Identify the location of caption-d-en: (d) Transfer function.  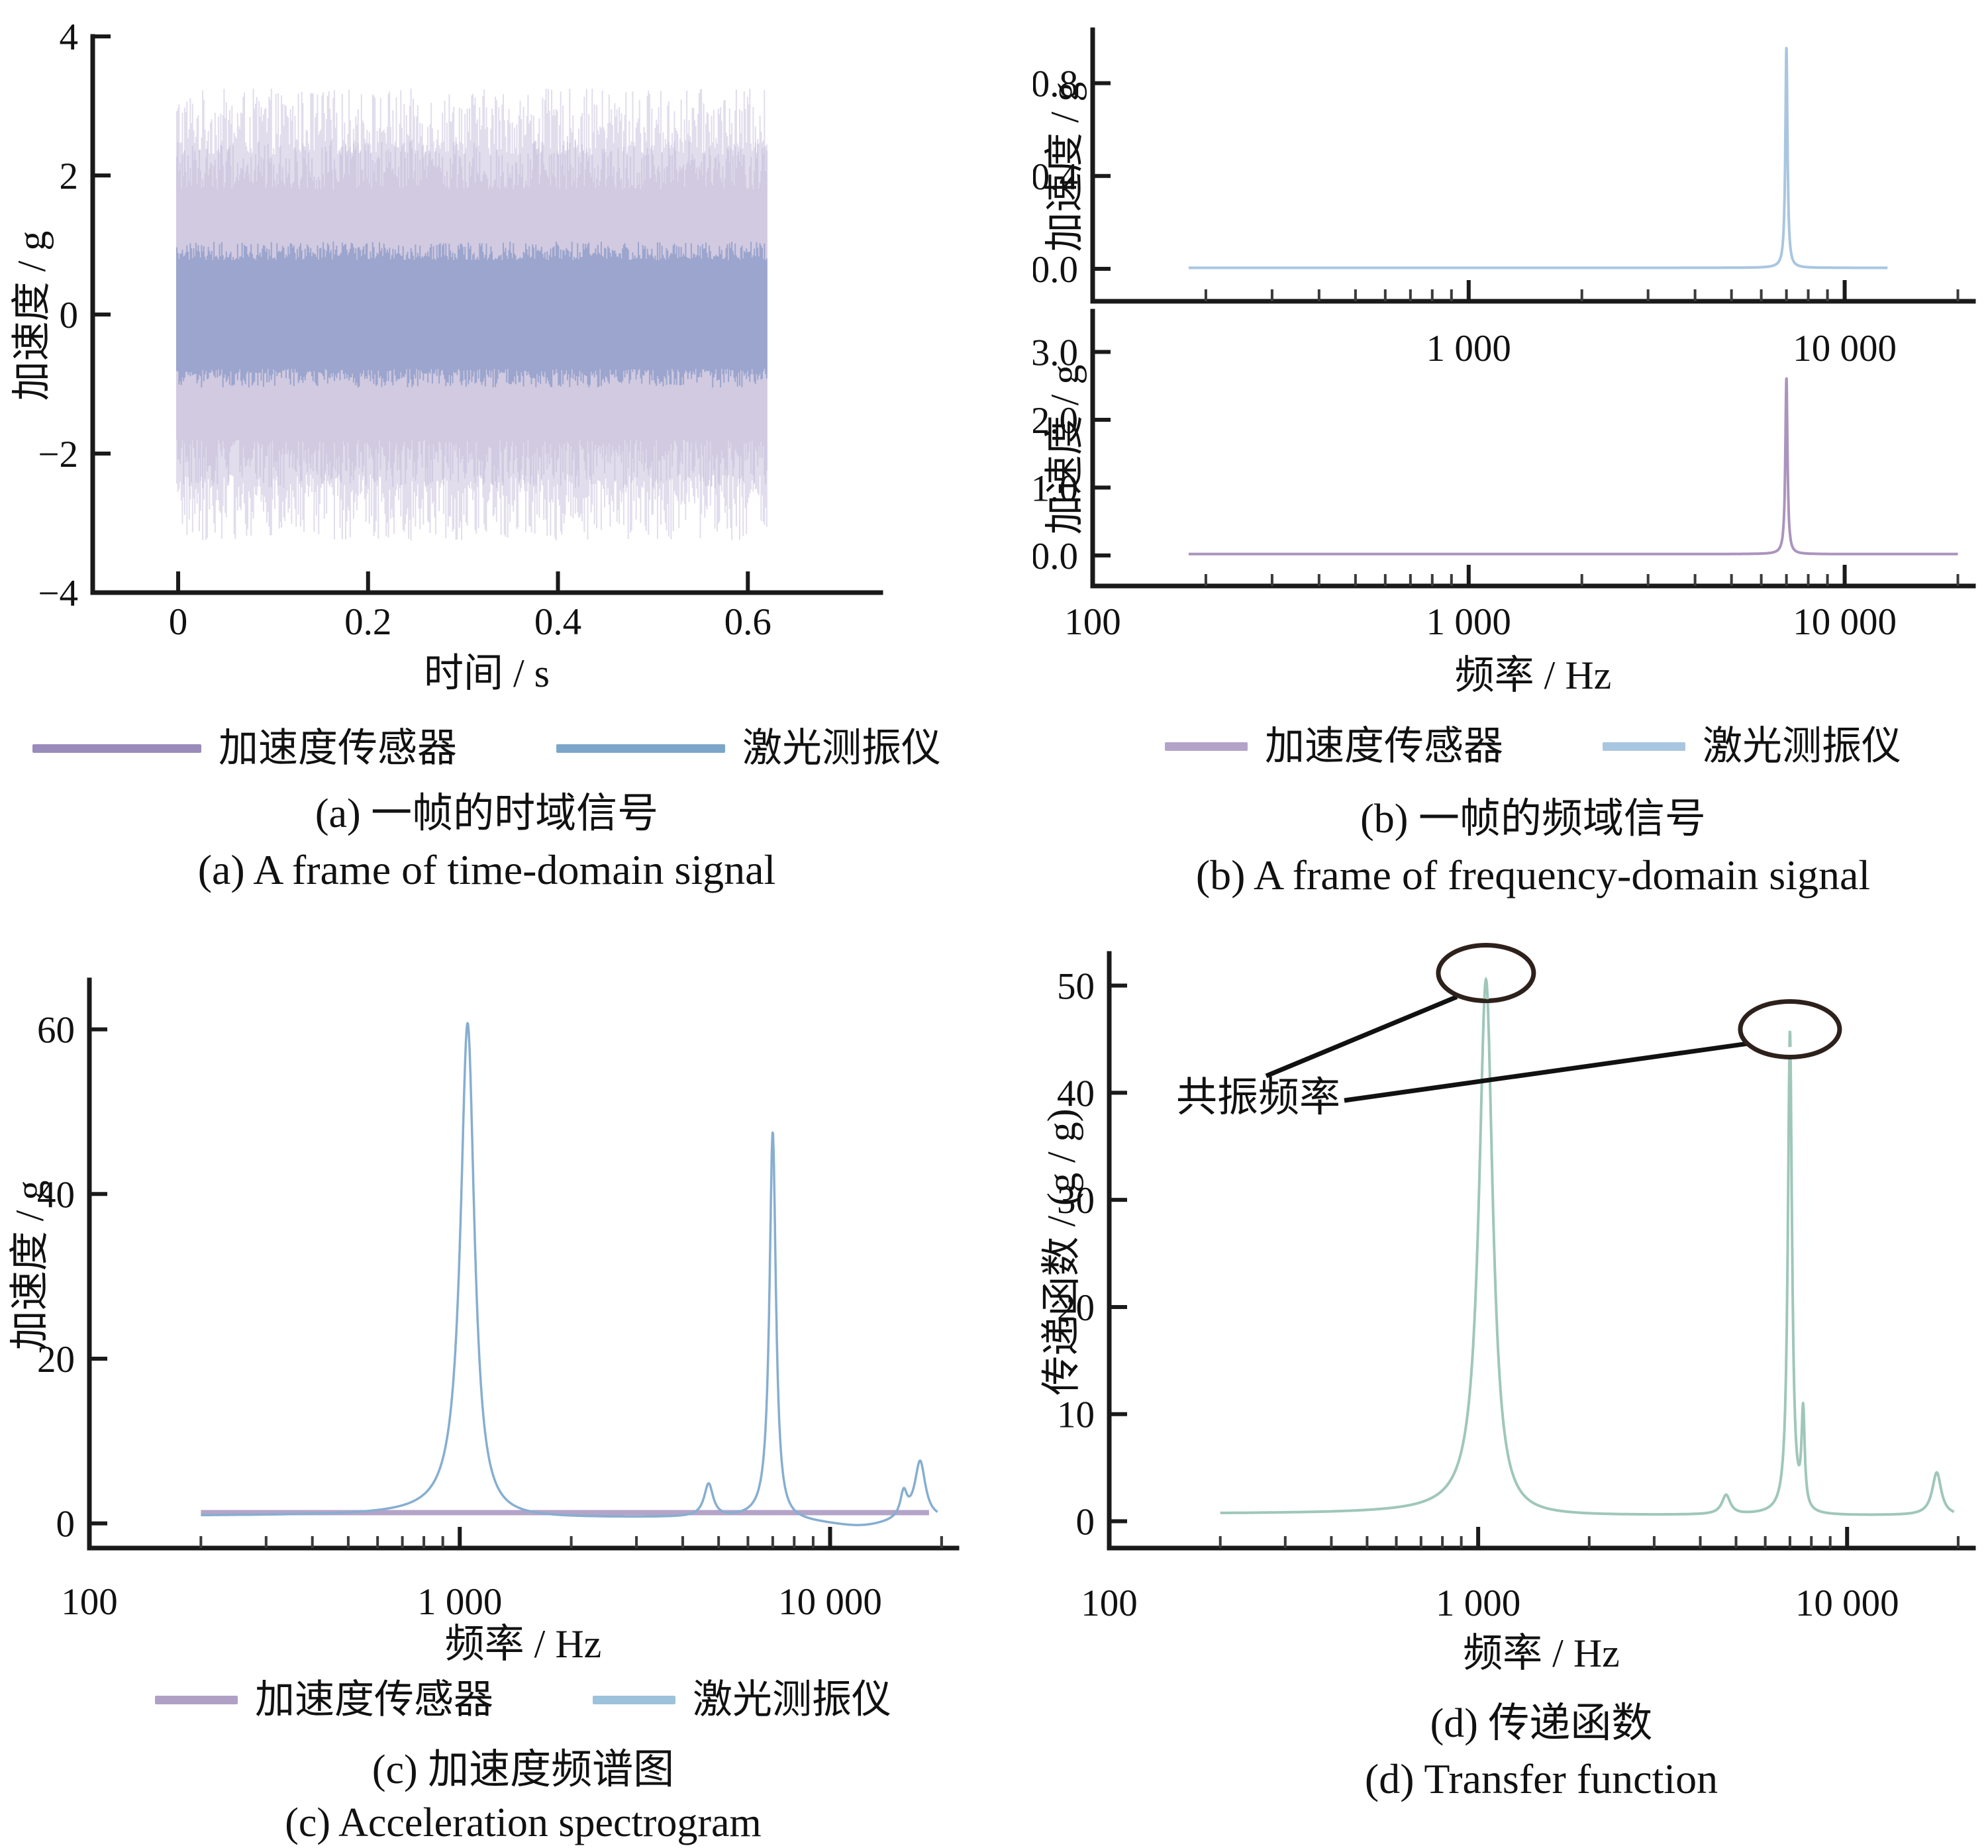
(1541, 1778).